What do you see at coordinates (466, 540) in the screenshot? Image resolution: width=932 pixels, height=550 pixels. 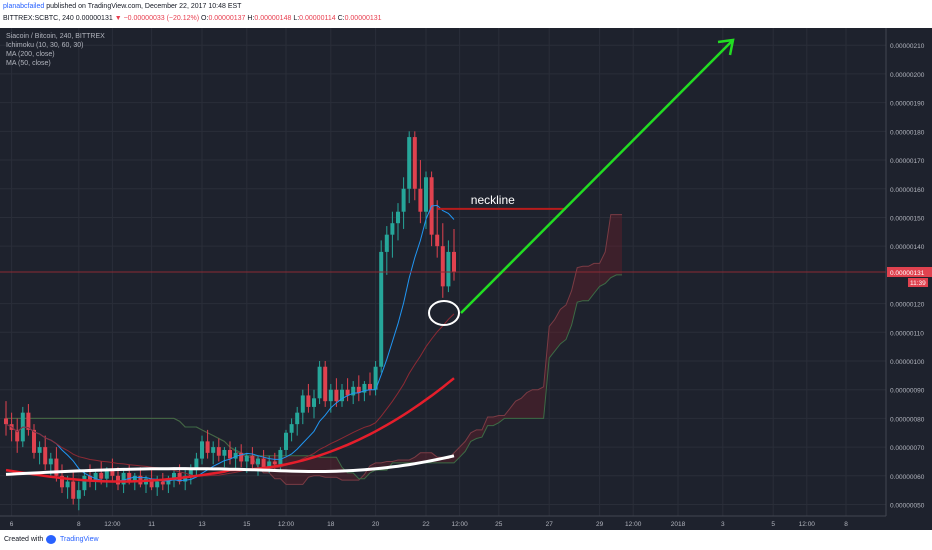 I see `footer-bar: Created with TradingView` at bounding box center [466, 540].